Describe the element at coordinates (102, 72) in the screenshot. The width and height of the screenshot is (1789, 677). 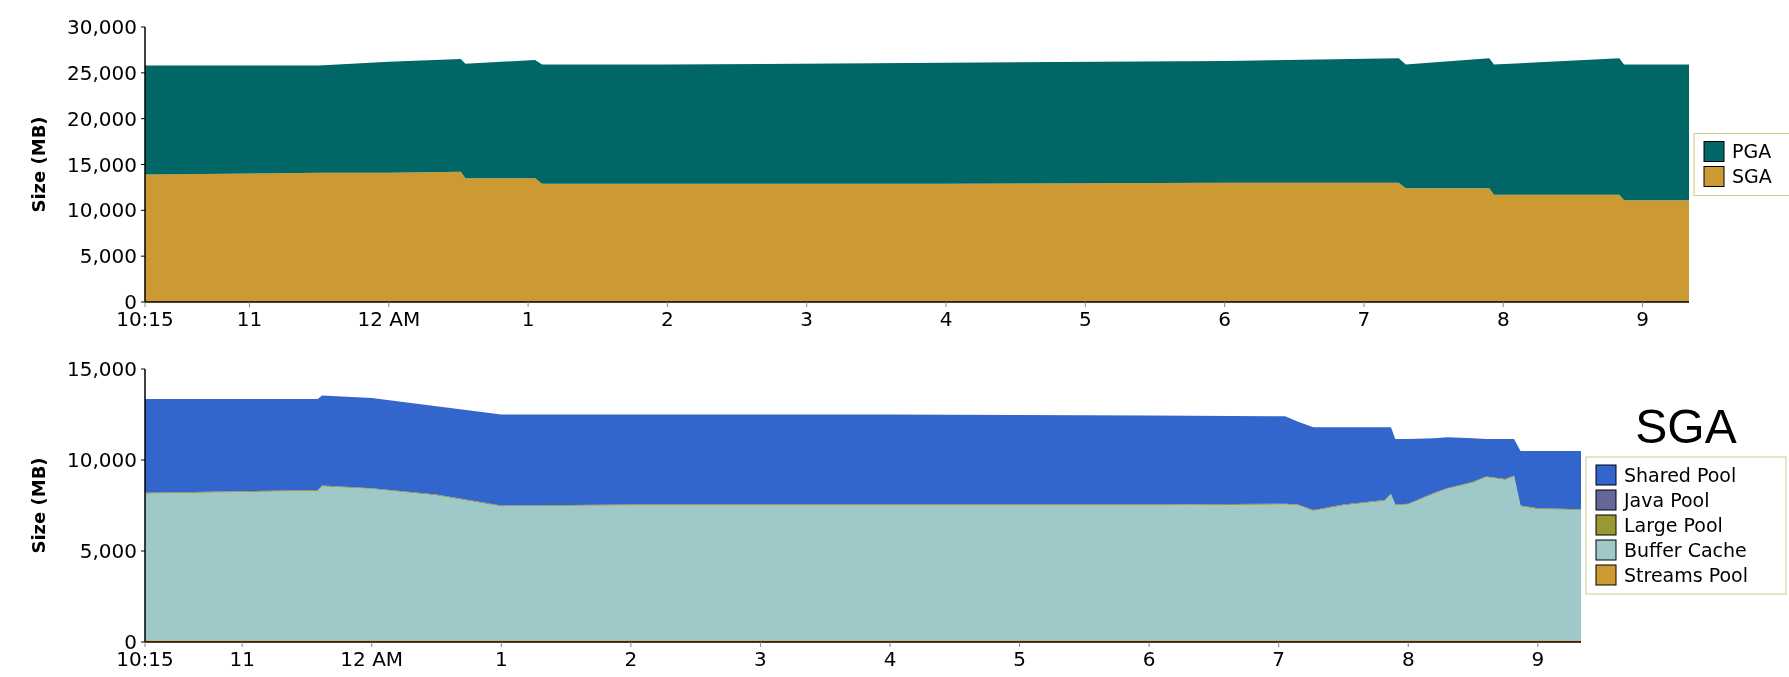
I see `y-tick-label: 25,000` at that location.